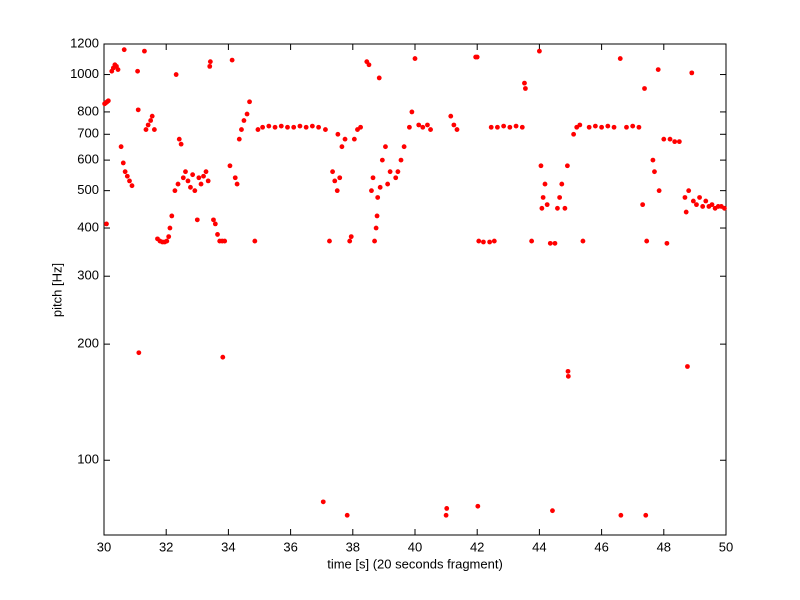 The image size is (800, 600). Describe the element at coordinates (88, 159) in the screenshot. I see `y-tick-label: 600` at that location.